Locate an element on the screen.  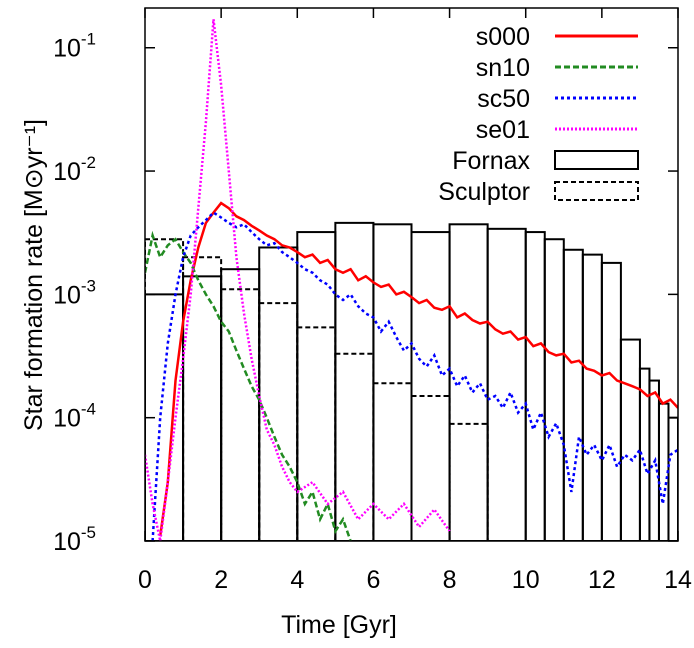
legend-label: Sculptor is located at coordinates (484, 192).